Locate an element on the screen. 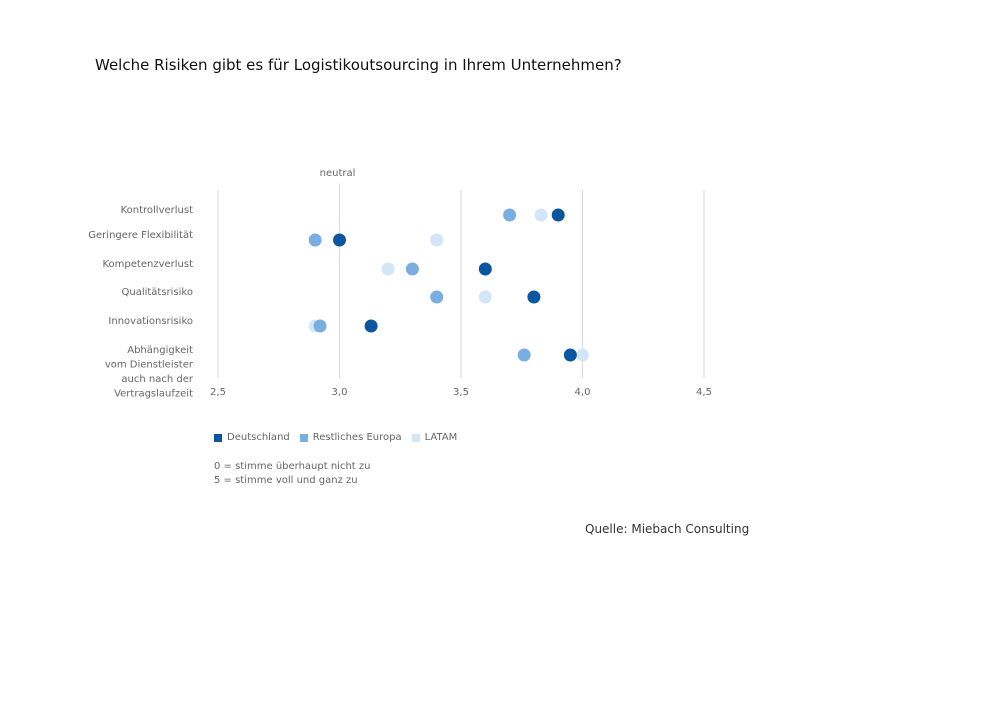  data-points is located at coordinates (448, 285).